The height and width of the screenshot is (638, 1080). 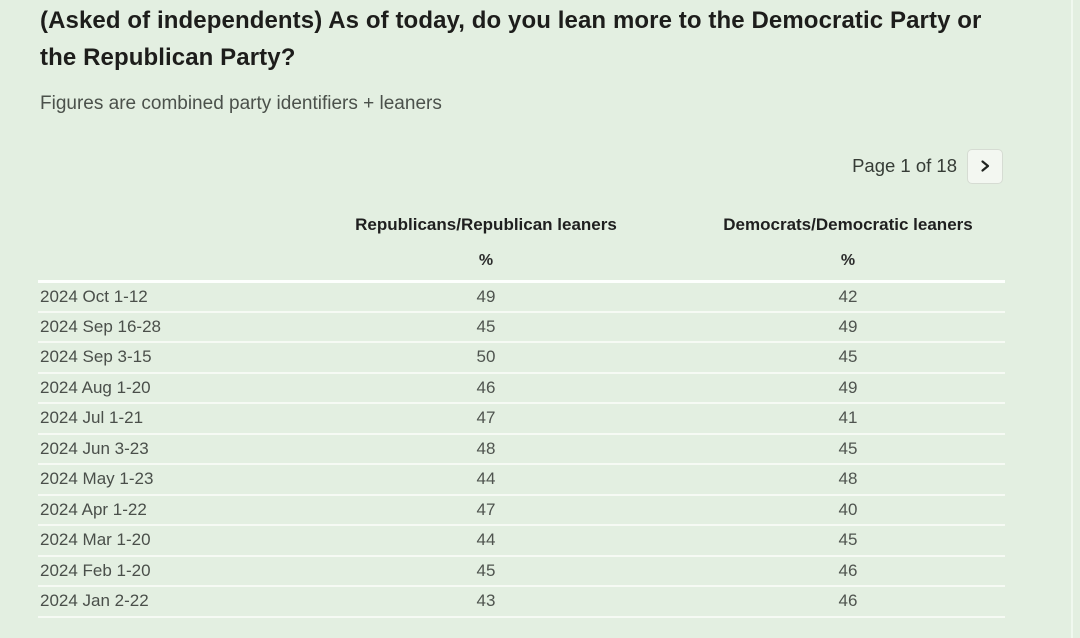 What do you see at coordinates (486, 388) in the screenshot?
I see `republicans-value-cell: 46` at bounding box center [486, 388].